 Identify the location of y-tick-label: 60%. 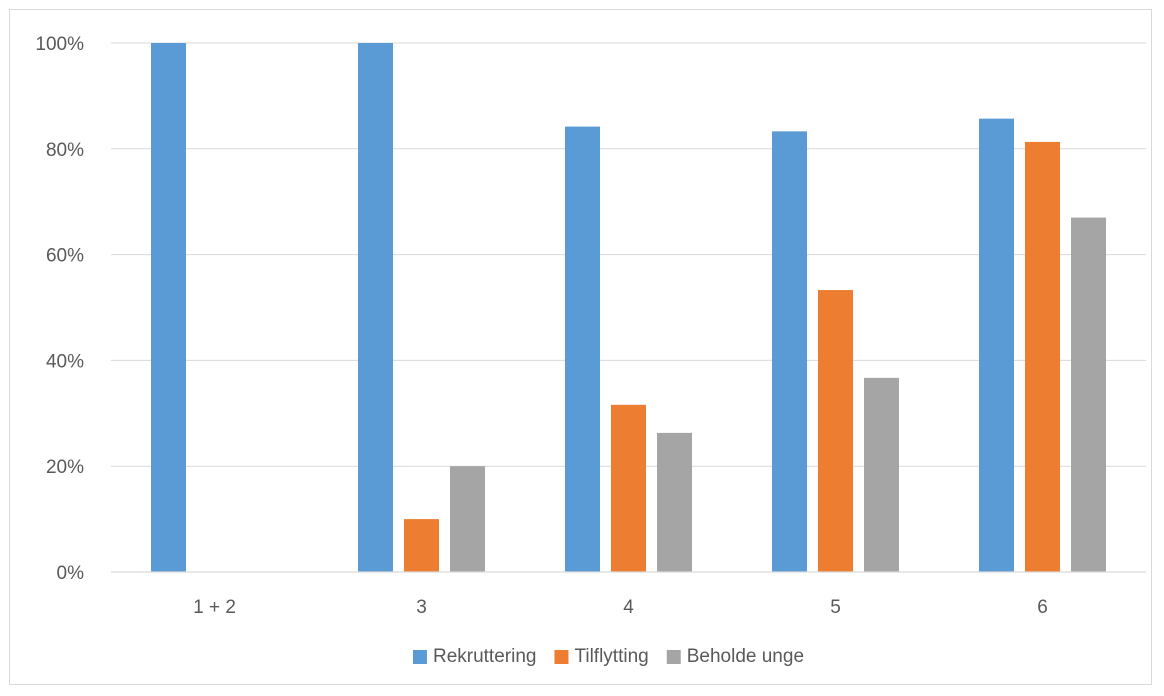
(65, 256).